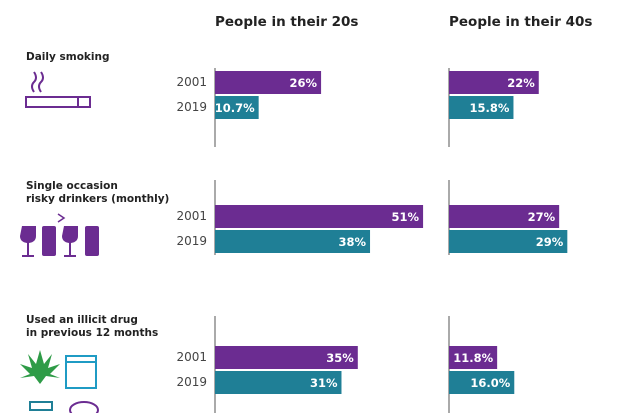  I want to click on drinks-icon, so click(59, 235).